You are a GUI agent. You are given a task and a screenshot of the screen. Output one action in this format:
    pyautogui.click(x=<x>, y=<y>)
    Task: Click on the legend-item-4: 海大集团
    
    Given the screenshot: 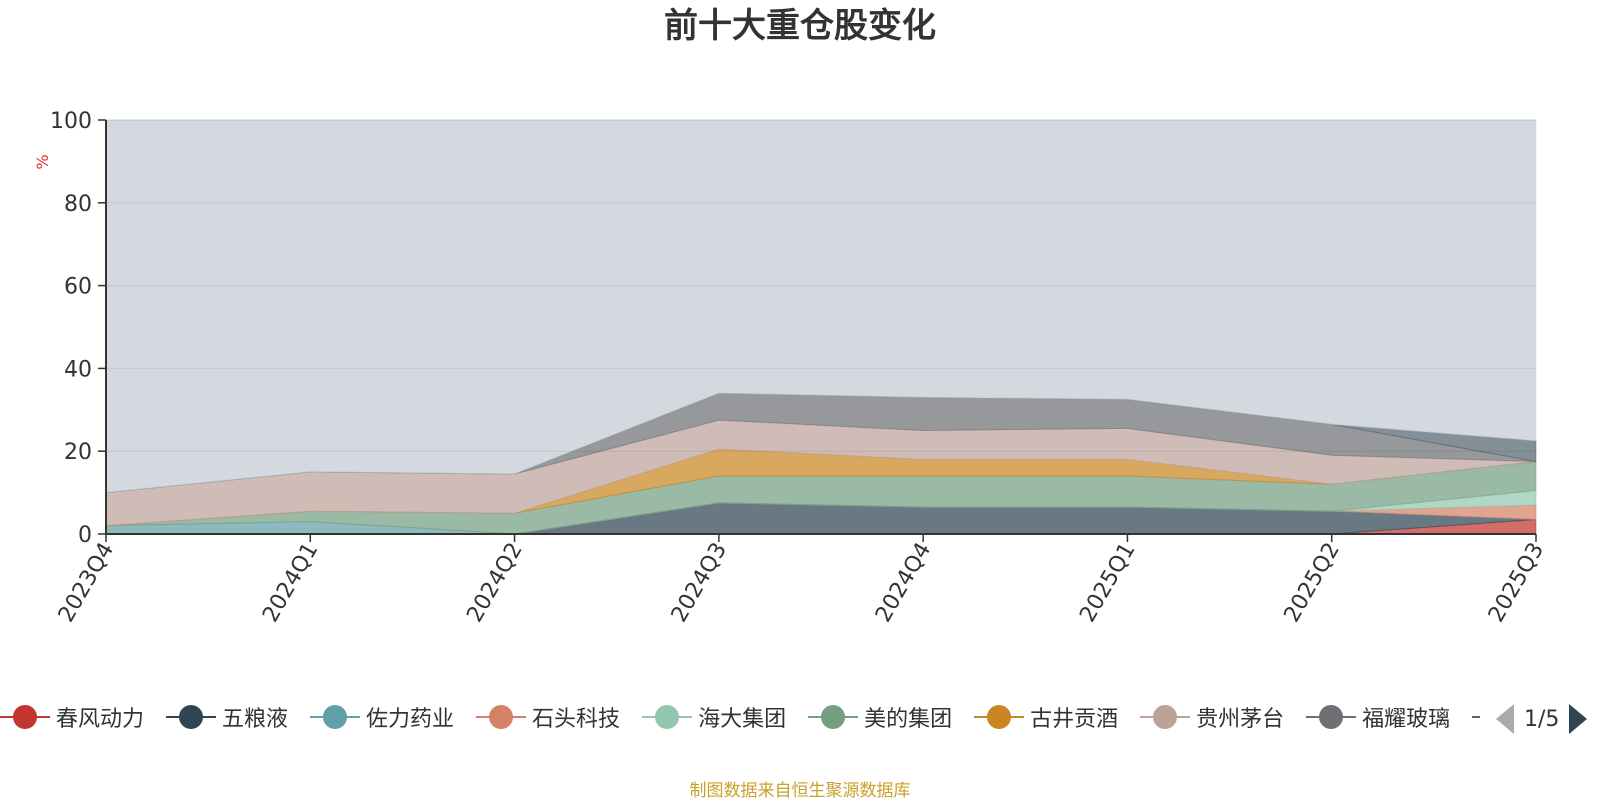 What is the action you would take?
    pyautogui.click(x=714, y=717)
    